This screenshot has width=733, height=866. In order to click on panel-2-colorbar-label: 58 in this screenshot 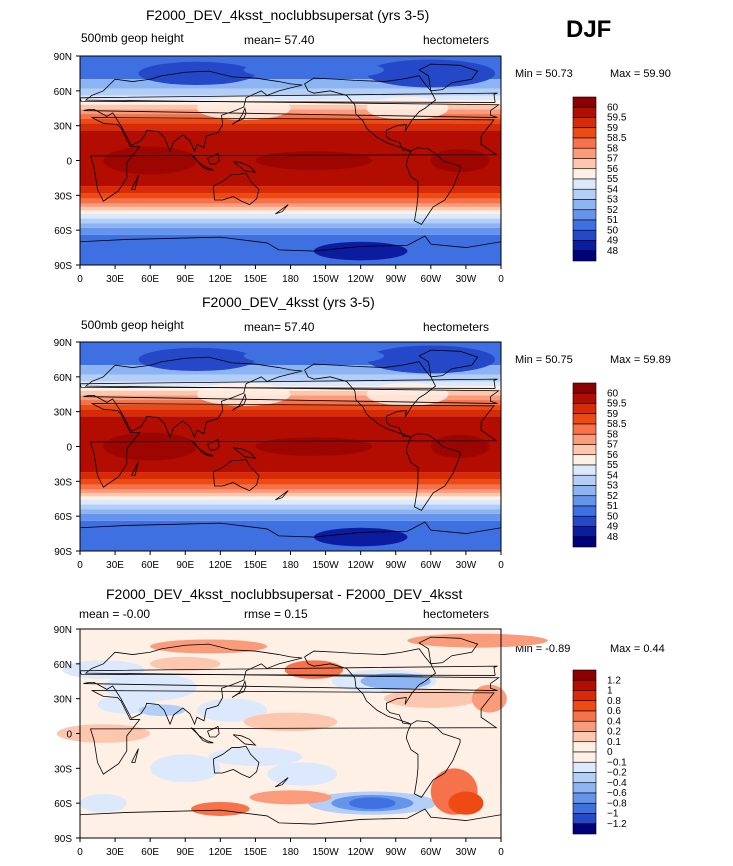, I will do `click(613, 434)`.